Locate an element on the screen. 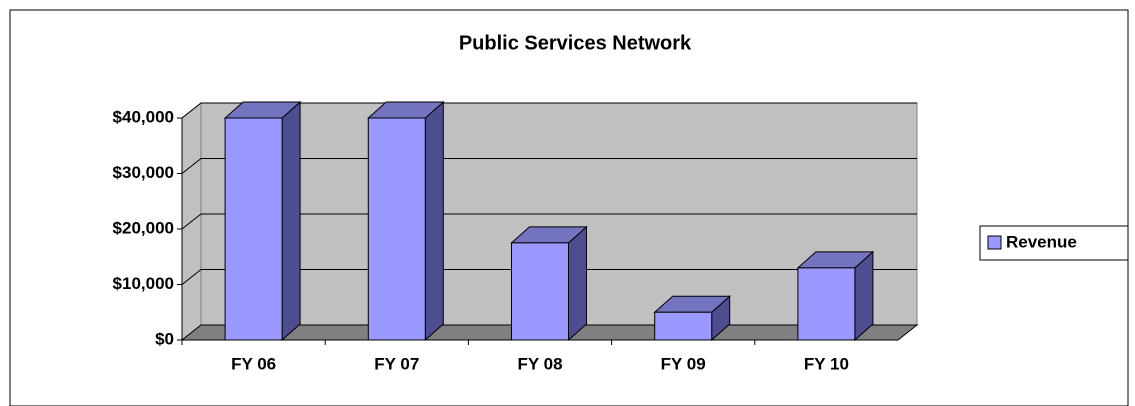 The width and height of the screenshot is (1135, 406). x-tick-label: FY 09 is located at coordinates (683, 363).